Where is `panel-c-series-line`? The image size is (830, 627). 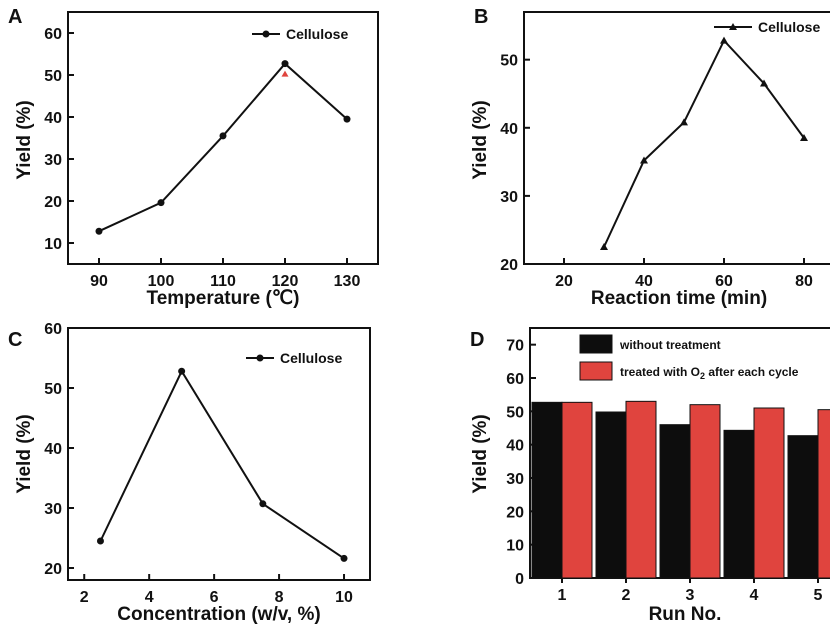
panel-c-series-line is located at coordinates (222, 464).